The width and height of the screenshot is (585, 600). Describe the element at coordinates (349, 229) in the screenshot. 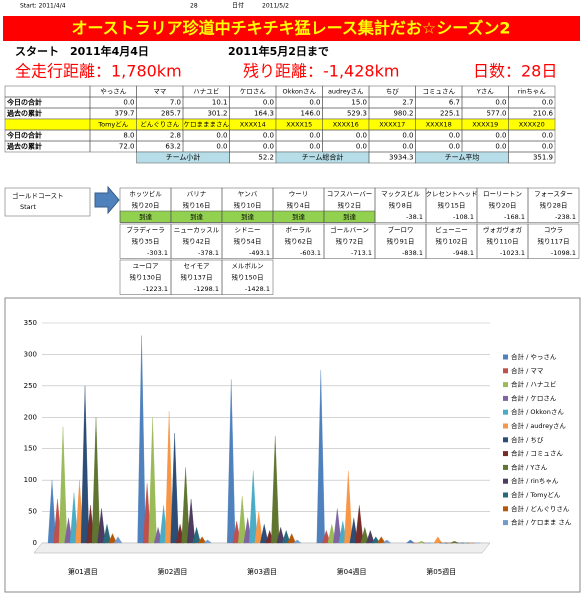

I see `stop-text: ゴールバーン` at that location.